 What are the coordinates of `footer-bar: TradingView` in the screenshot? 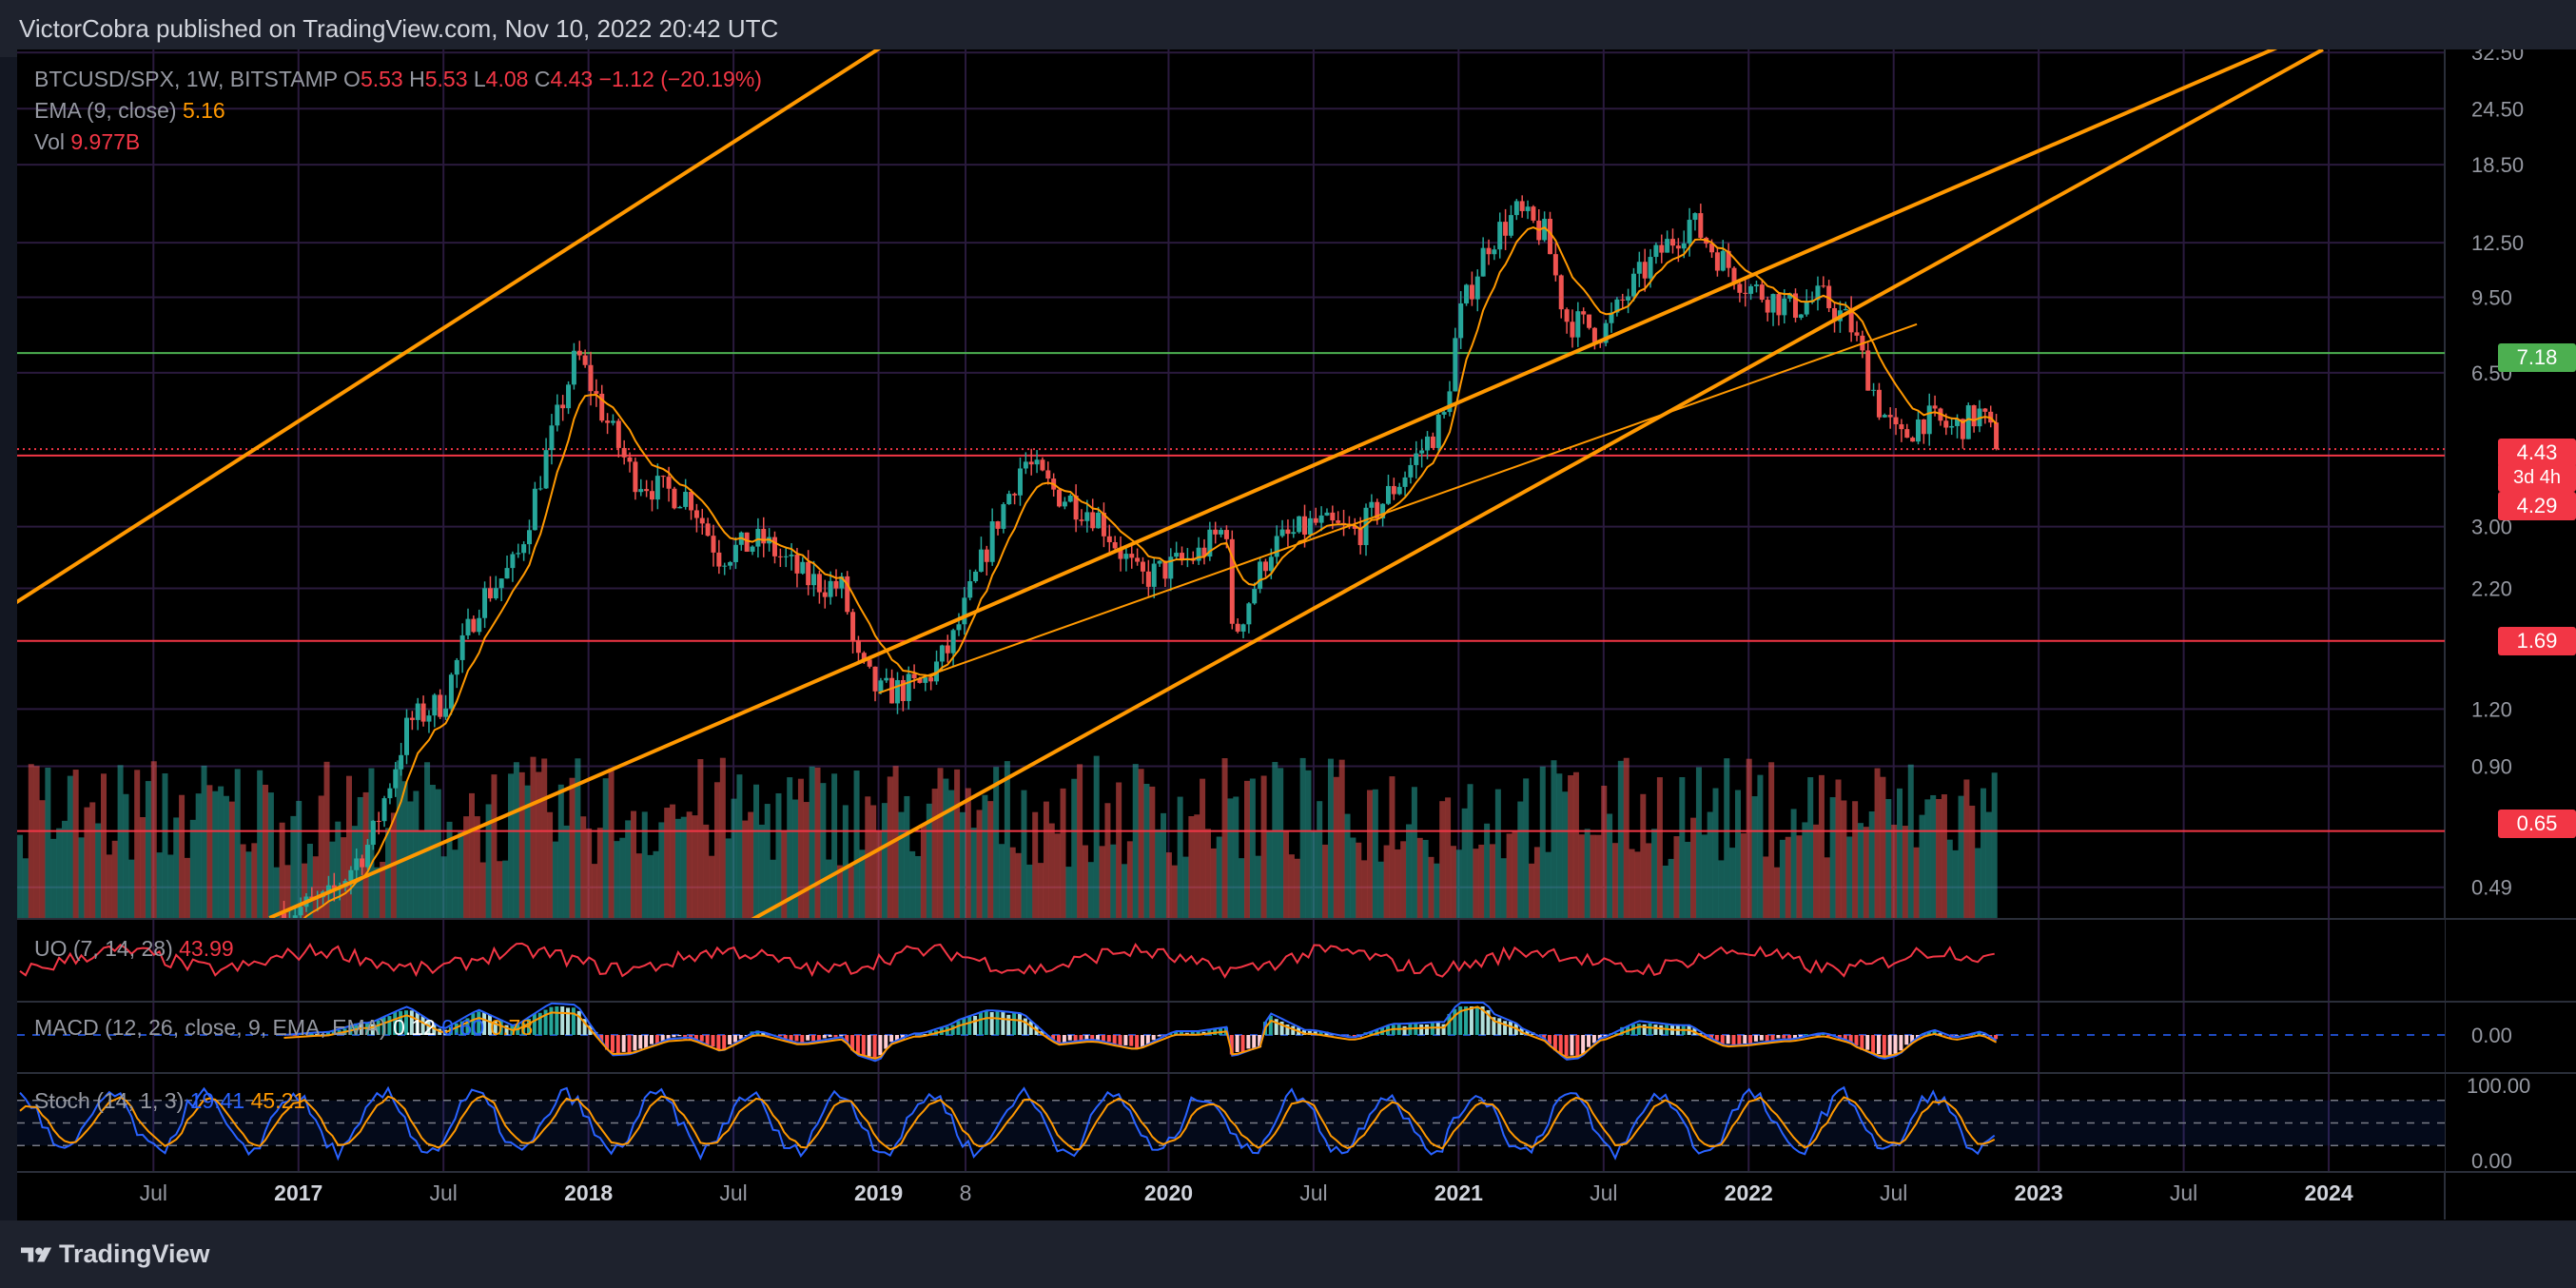 It's located at (1288, 1254).